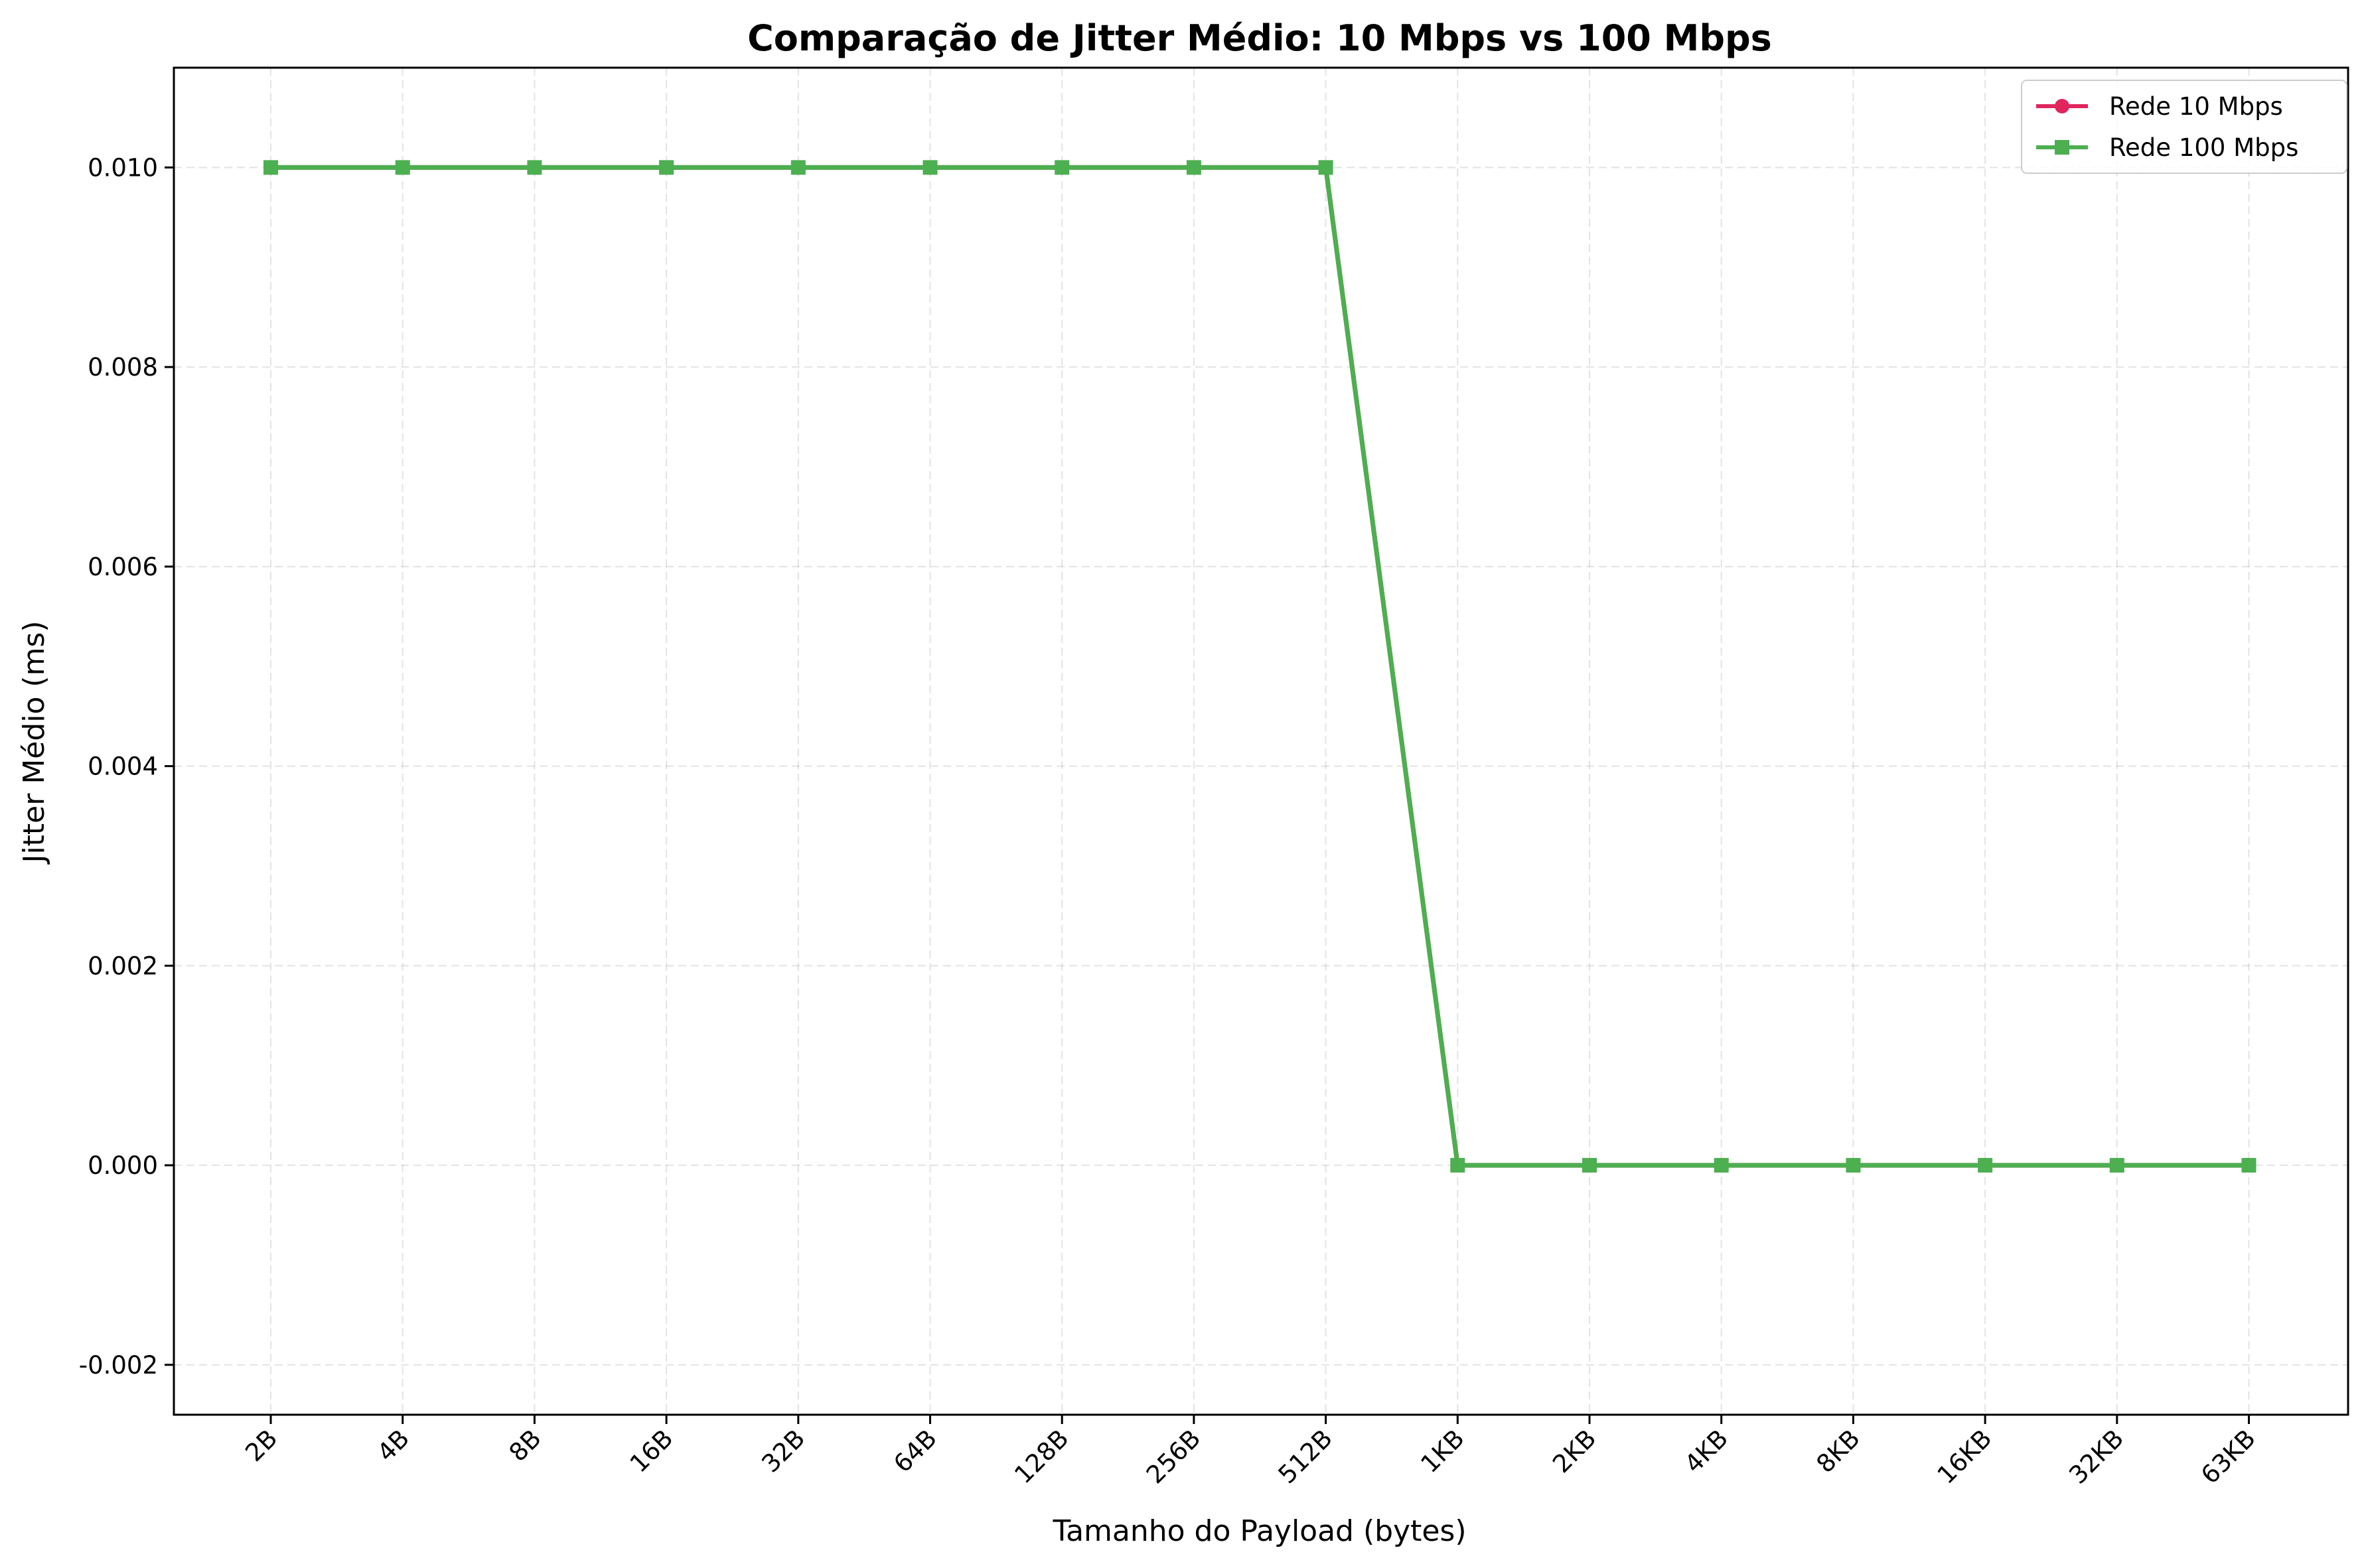  What do you see at coordinates (784, 1451) in the screenshot?
I see `x-tick-label: 32B` at bounding box center [784, 1451].